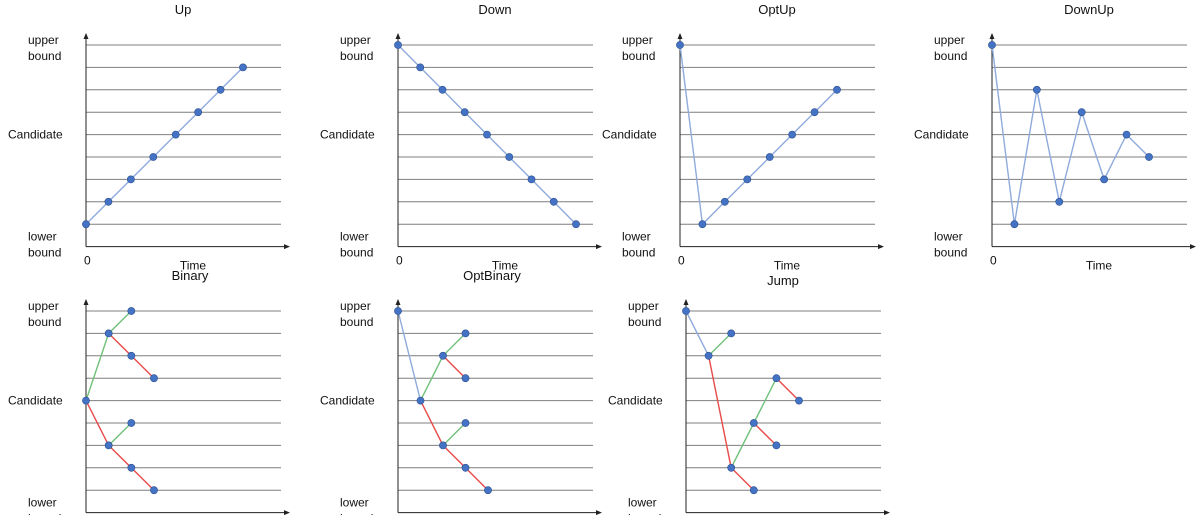 The image size is (1200, 520). What do you see at coordinates (149, 137) in the screenshot?
I see `panel-up: Up upper bound Candidate lower bound 0 Time` at bounding box center [149, 137].